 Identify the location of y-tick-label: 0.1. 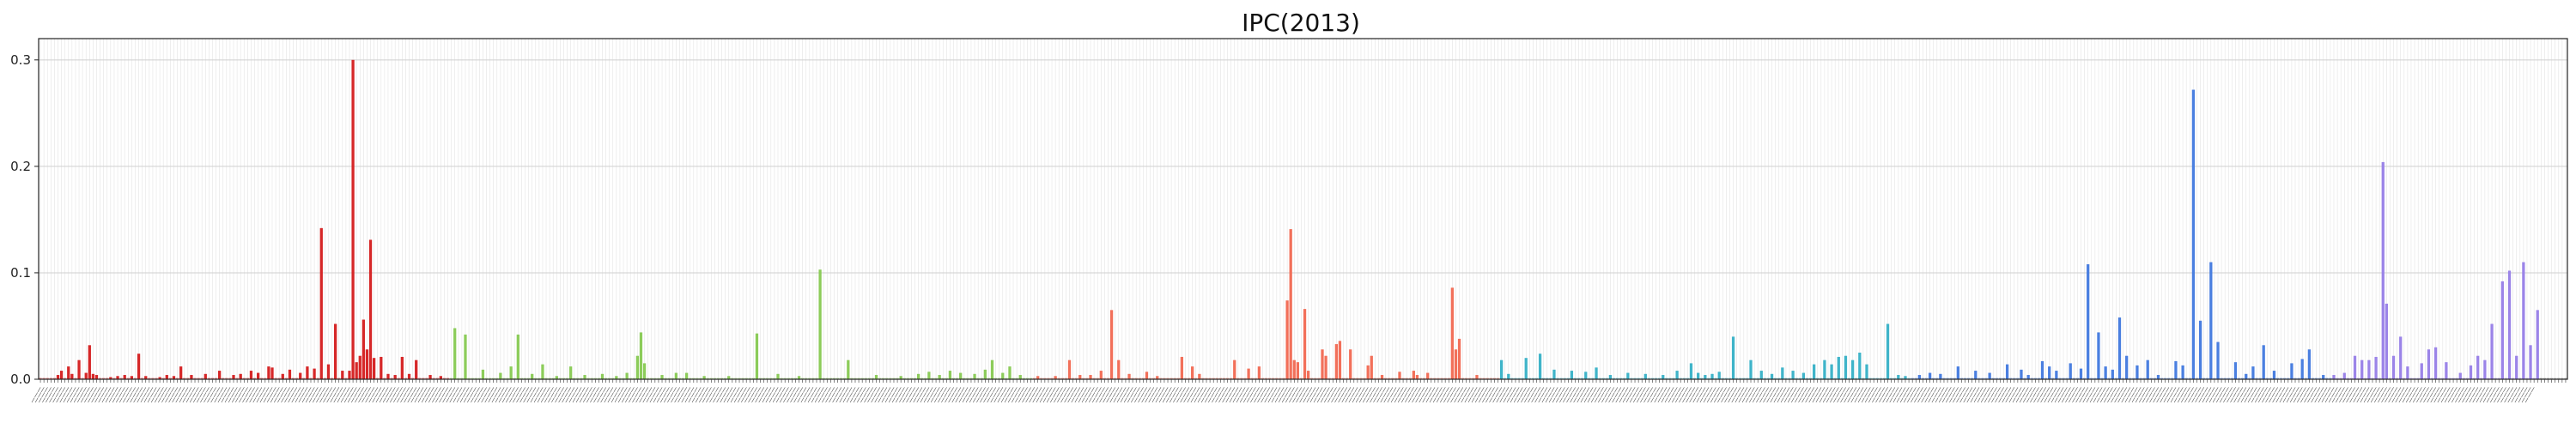
(21, 273).